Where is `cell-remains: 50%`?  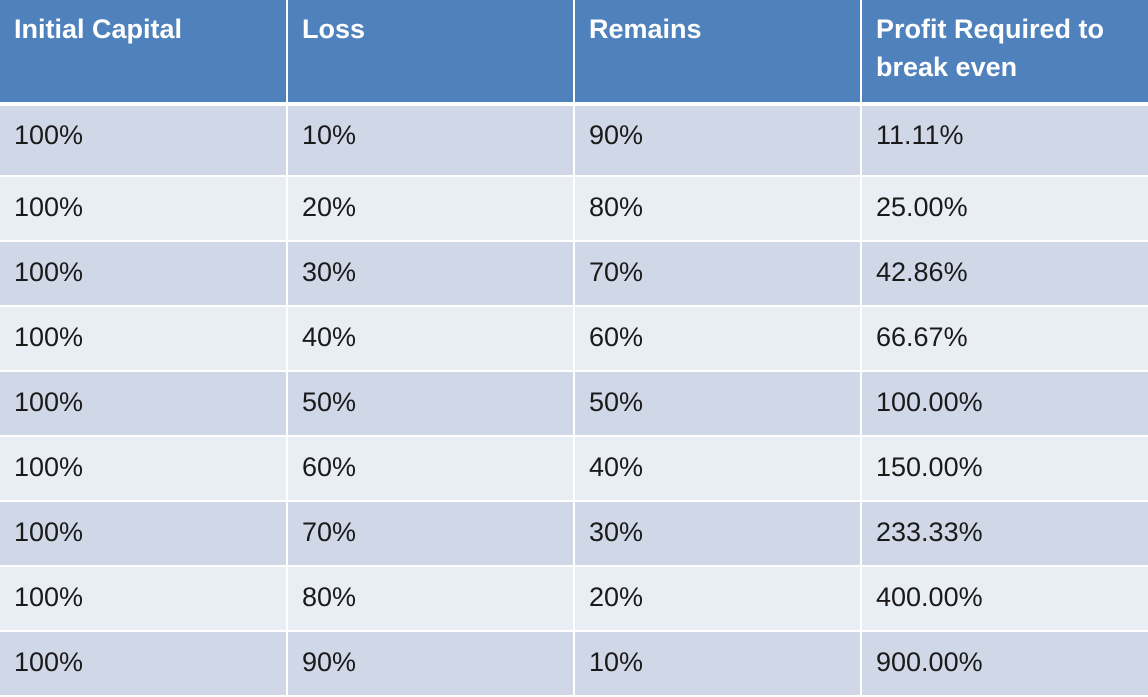 cell-remains: 50% is located at coordinates (717, 403).